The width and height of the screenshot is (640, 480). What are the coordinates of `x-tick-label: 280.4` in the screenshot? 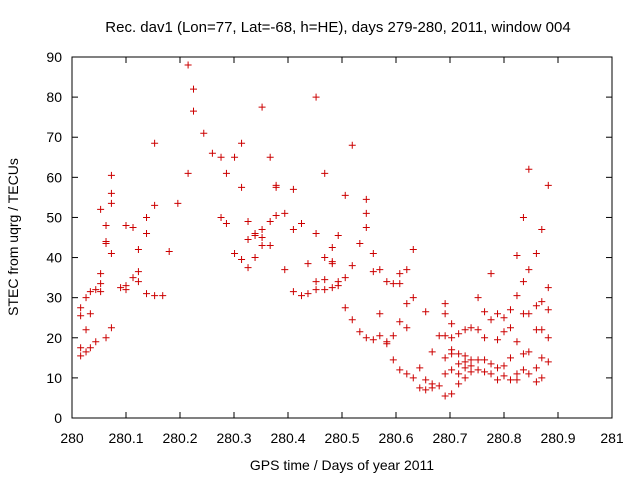 It's located at (287, 438).